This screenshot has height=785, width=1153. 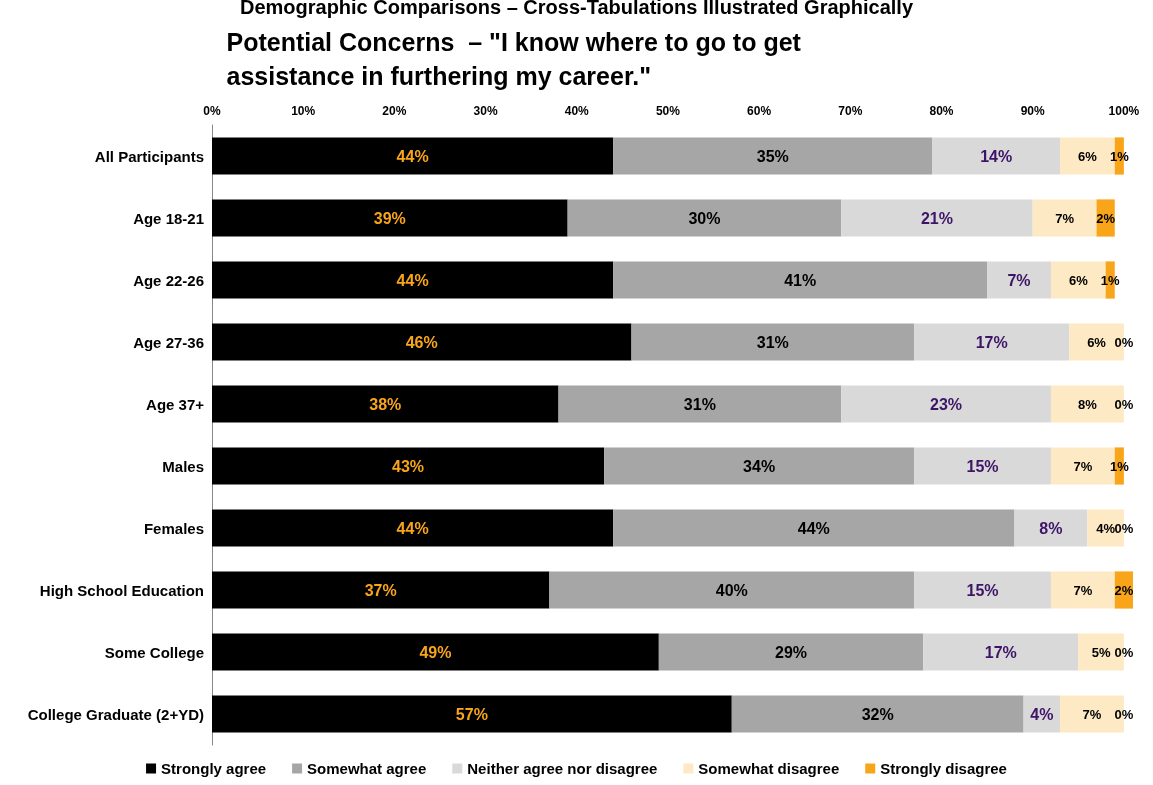 I want to click on data-label: 43%, so click(x=408, y=466).